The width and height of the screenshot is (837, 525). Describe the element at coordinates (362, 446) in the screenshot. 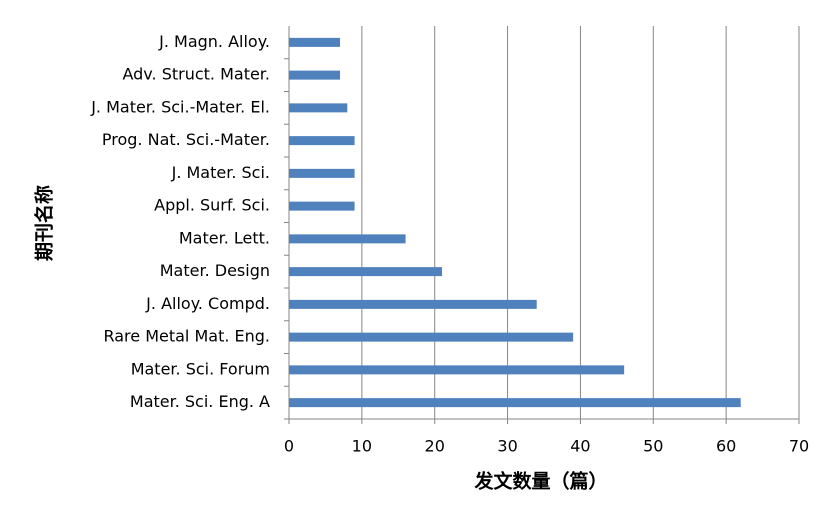

I see `x-tick-label: 10` at that location.